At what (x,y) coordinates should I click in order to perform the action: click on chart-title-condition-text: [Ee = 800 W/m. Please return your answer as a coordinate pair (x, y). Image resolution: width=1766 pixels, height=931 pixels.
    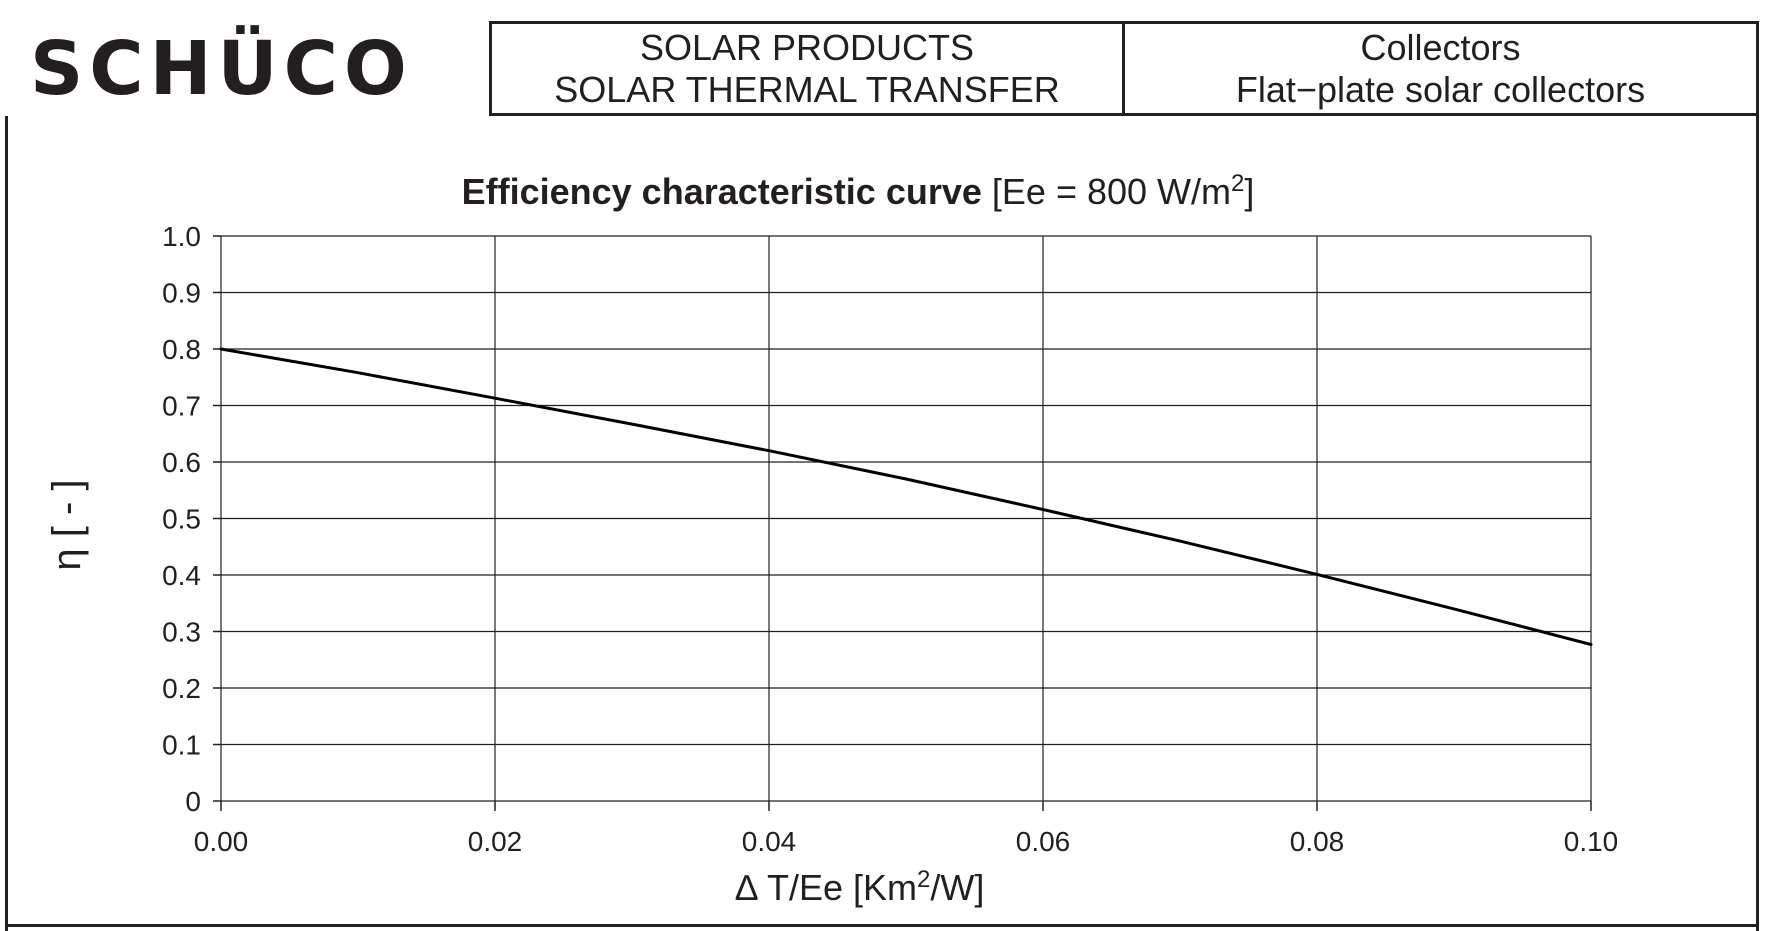
    Looking at the image, I should click on (1111, 191).